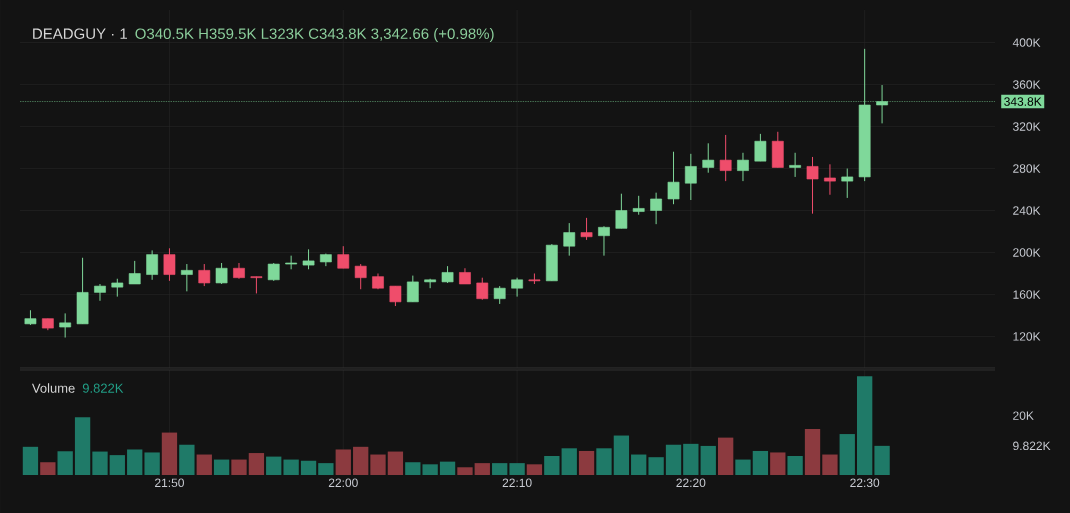 The image size is (1070, 513). Describe the element at coordinates (1027, 84) in the screenshot. I see `y-tick-label: 360K` at that location.